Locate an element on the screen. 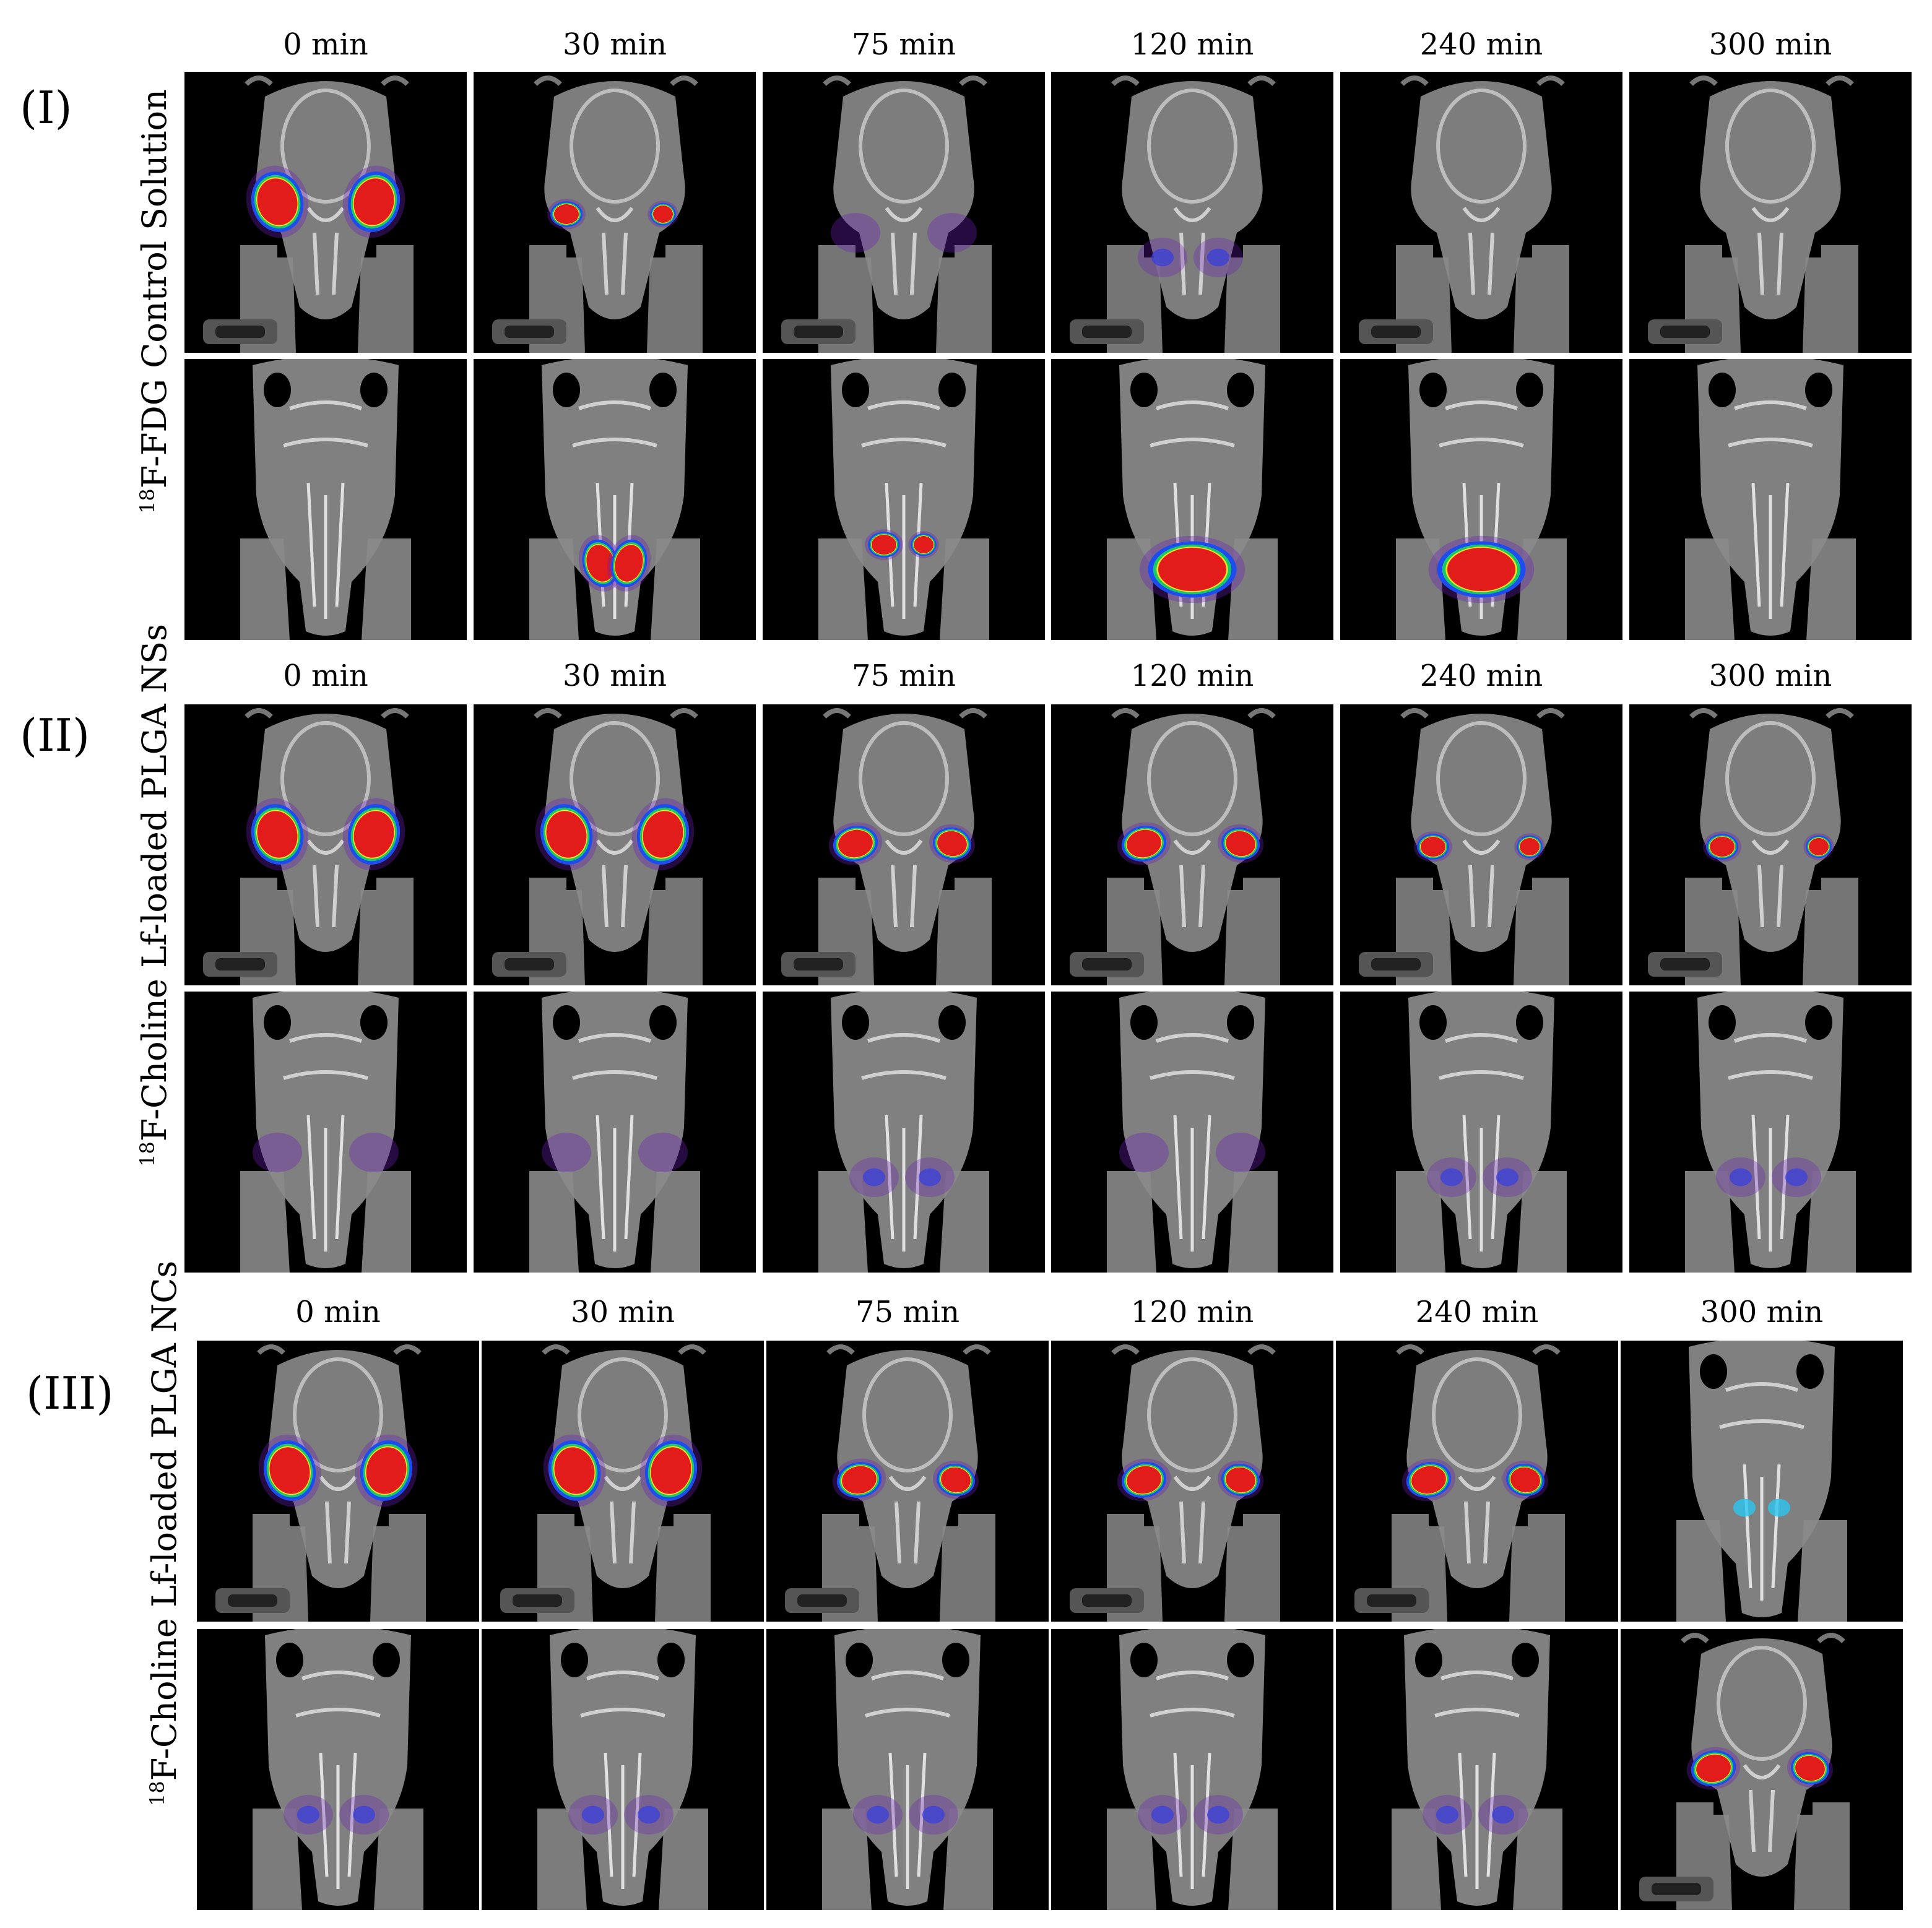 The image size is (1932, 1928). time-label-III-5: 300 min is located at coordinates (1762, 1312).